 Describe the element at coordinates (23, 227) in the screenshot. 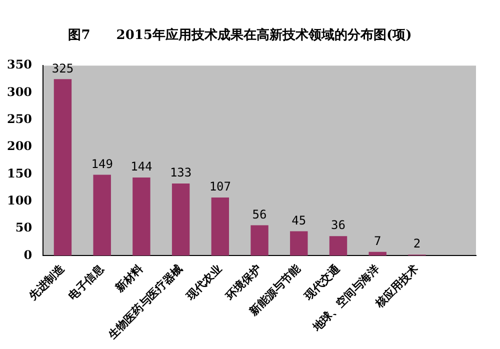

I see `y-tick-label: 50` at that location.